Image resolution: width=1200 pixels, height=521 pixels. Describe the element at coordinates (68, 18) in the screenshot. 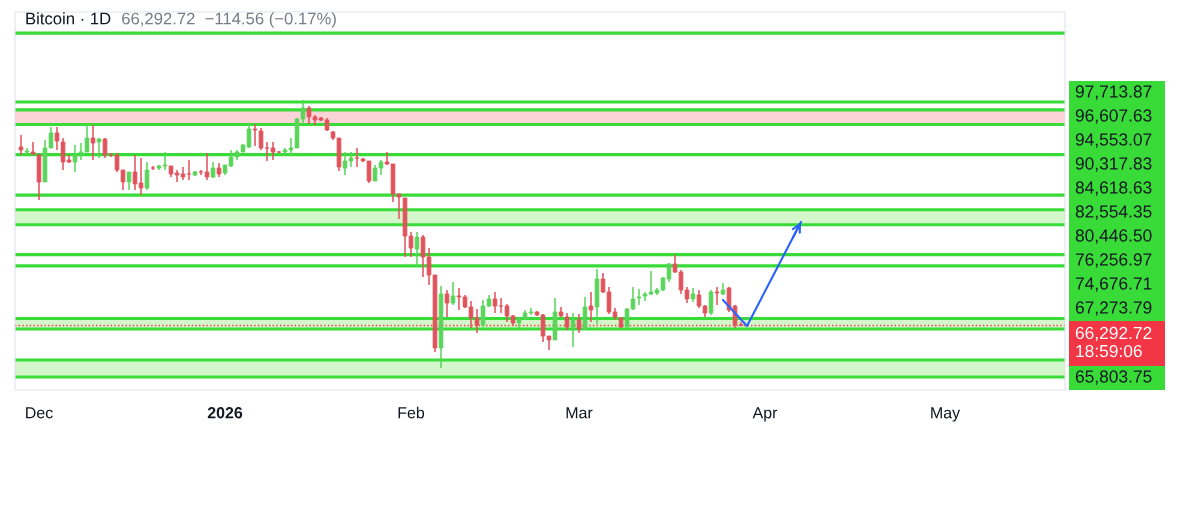

I see `chart-title: Bitcoin · 1D` at that location.